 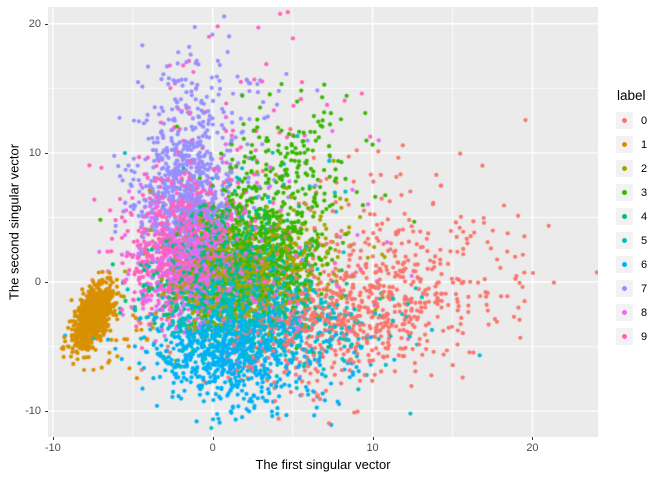 I want to click on legend-items: 0 1 2 3 4 5 6 7 8 9, so click(x=632, y=228).